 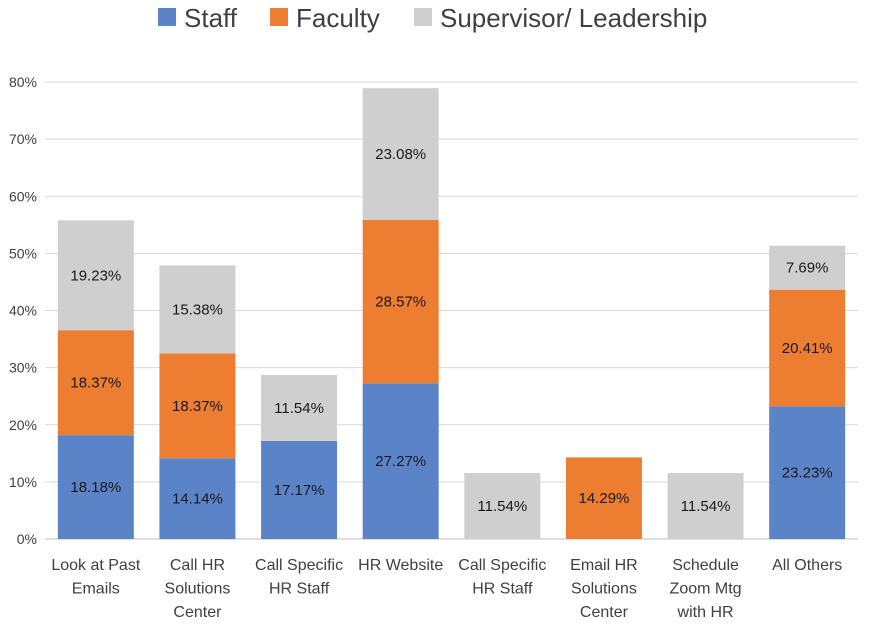 I want to click on category-label: HR Website, so click(x=400, y=565).